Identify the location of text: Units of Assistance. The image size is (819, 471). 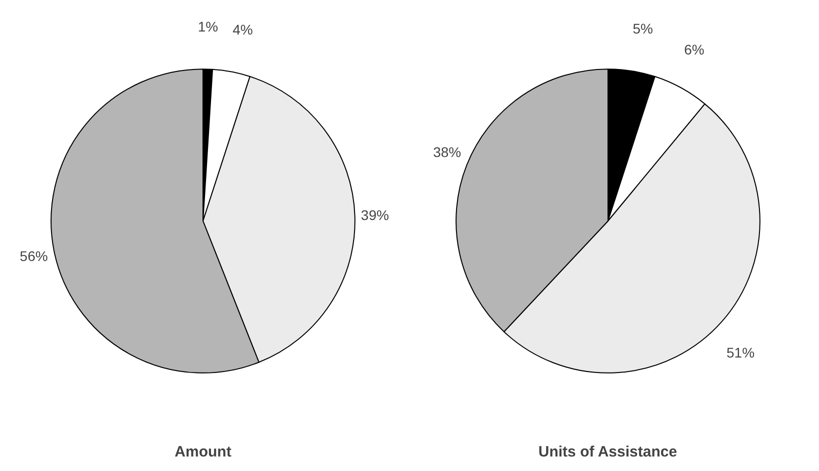
(608, 452).